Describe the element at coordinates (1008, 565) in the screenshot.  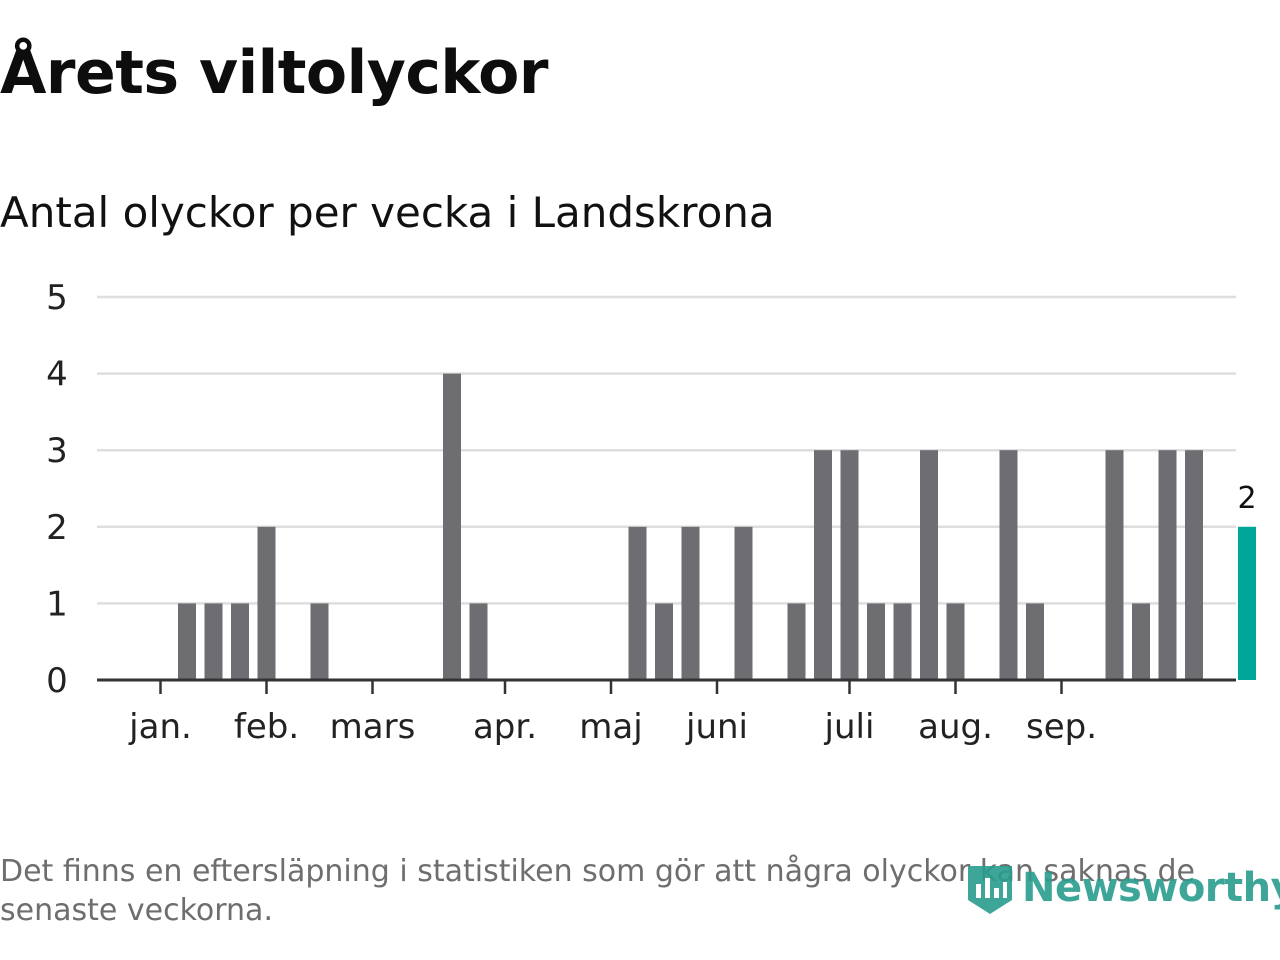
I see `bar-v34` at that location.